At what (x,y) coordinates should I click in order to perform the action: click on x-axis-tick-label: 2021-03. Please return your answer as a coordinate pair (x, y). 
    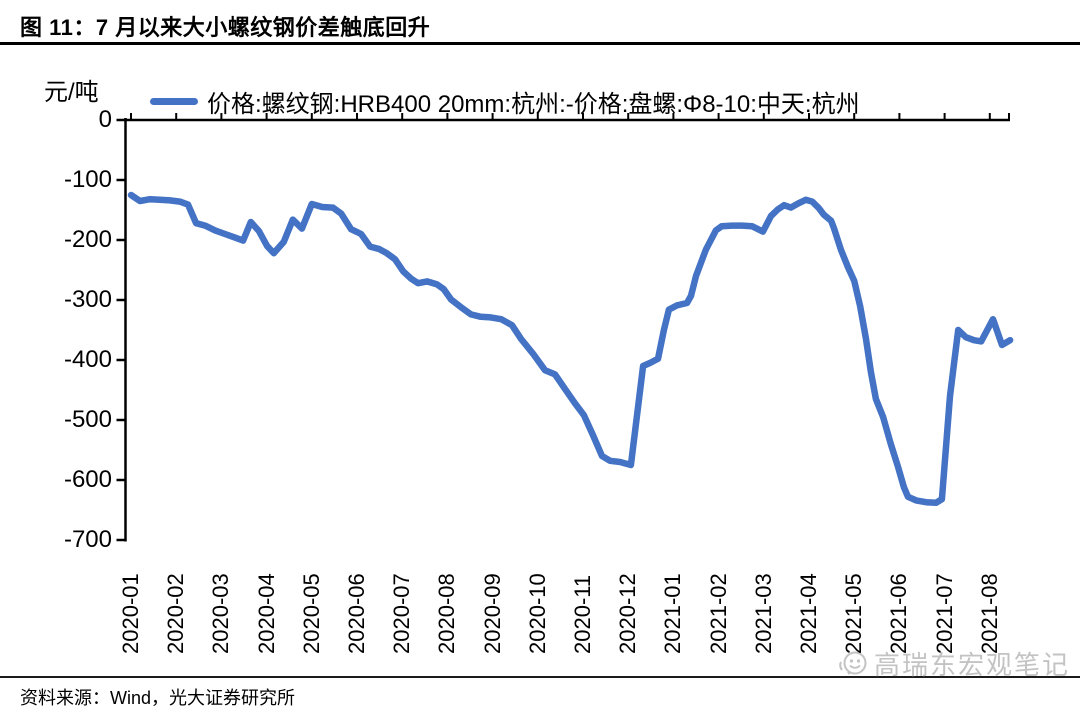
    Looking at the image, I should click on (763, 613).